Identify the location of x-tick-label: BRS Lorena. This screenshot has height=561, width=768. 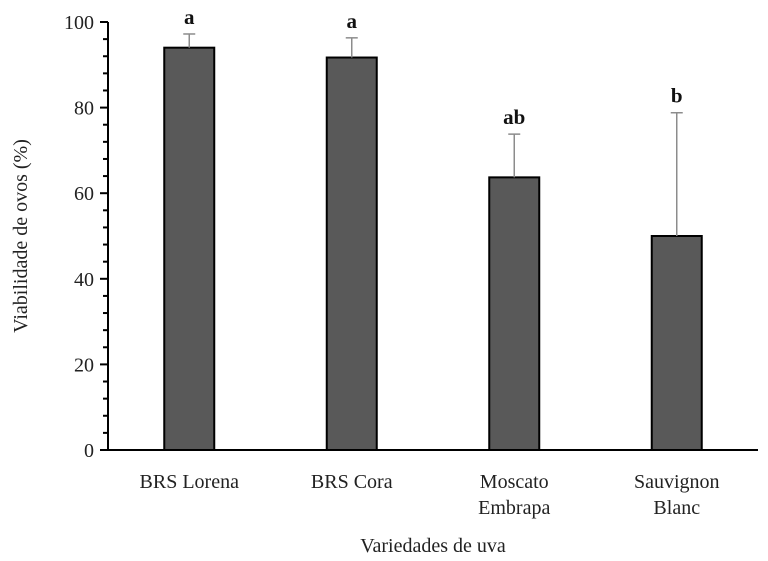
(190, 482).